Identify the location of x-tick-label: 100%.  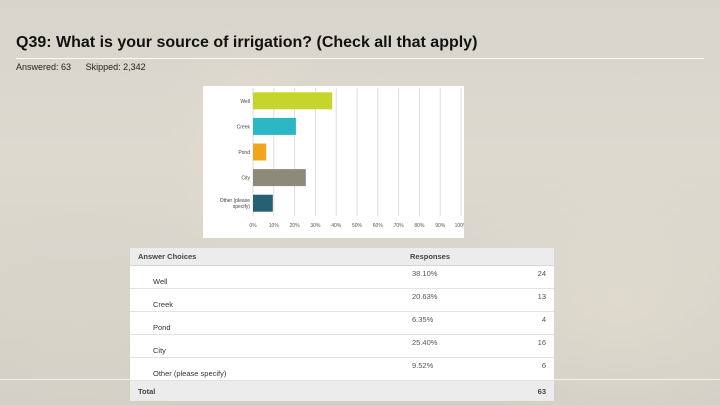
(459, 226).